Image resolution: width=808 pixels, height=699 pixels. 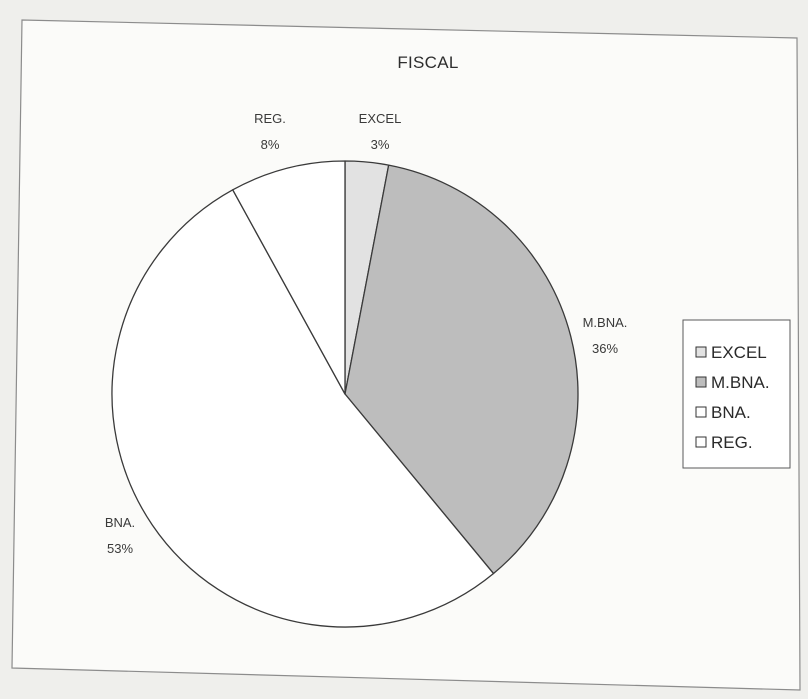 I want to click on data-label-reg-percent: 8%, so click(x=270, y=144).